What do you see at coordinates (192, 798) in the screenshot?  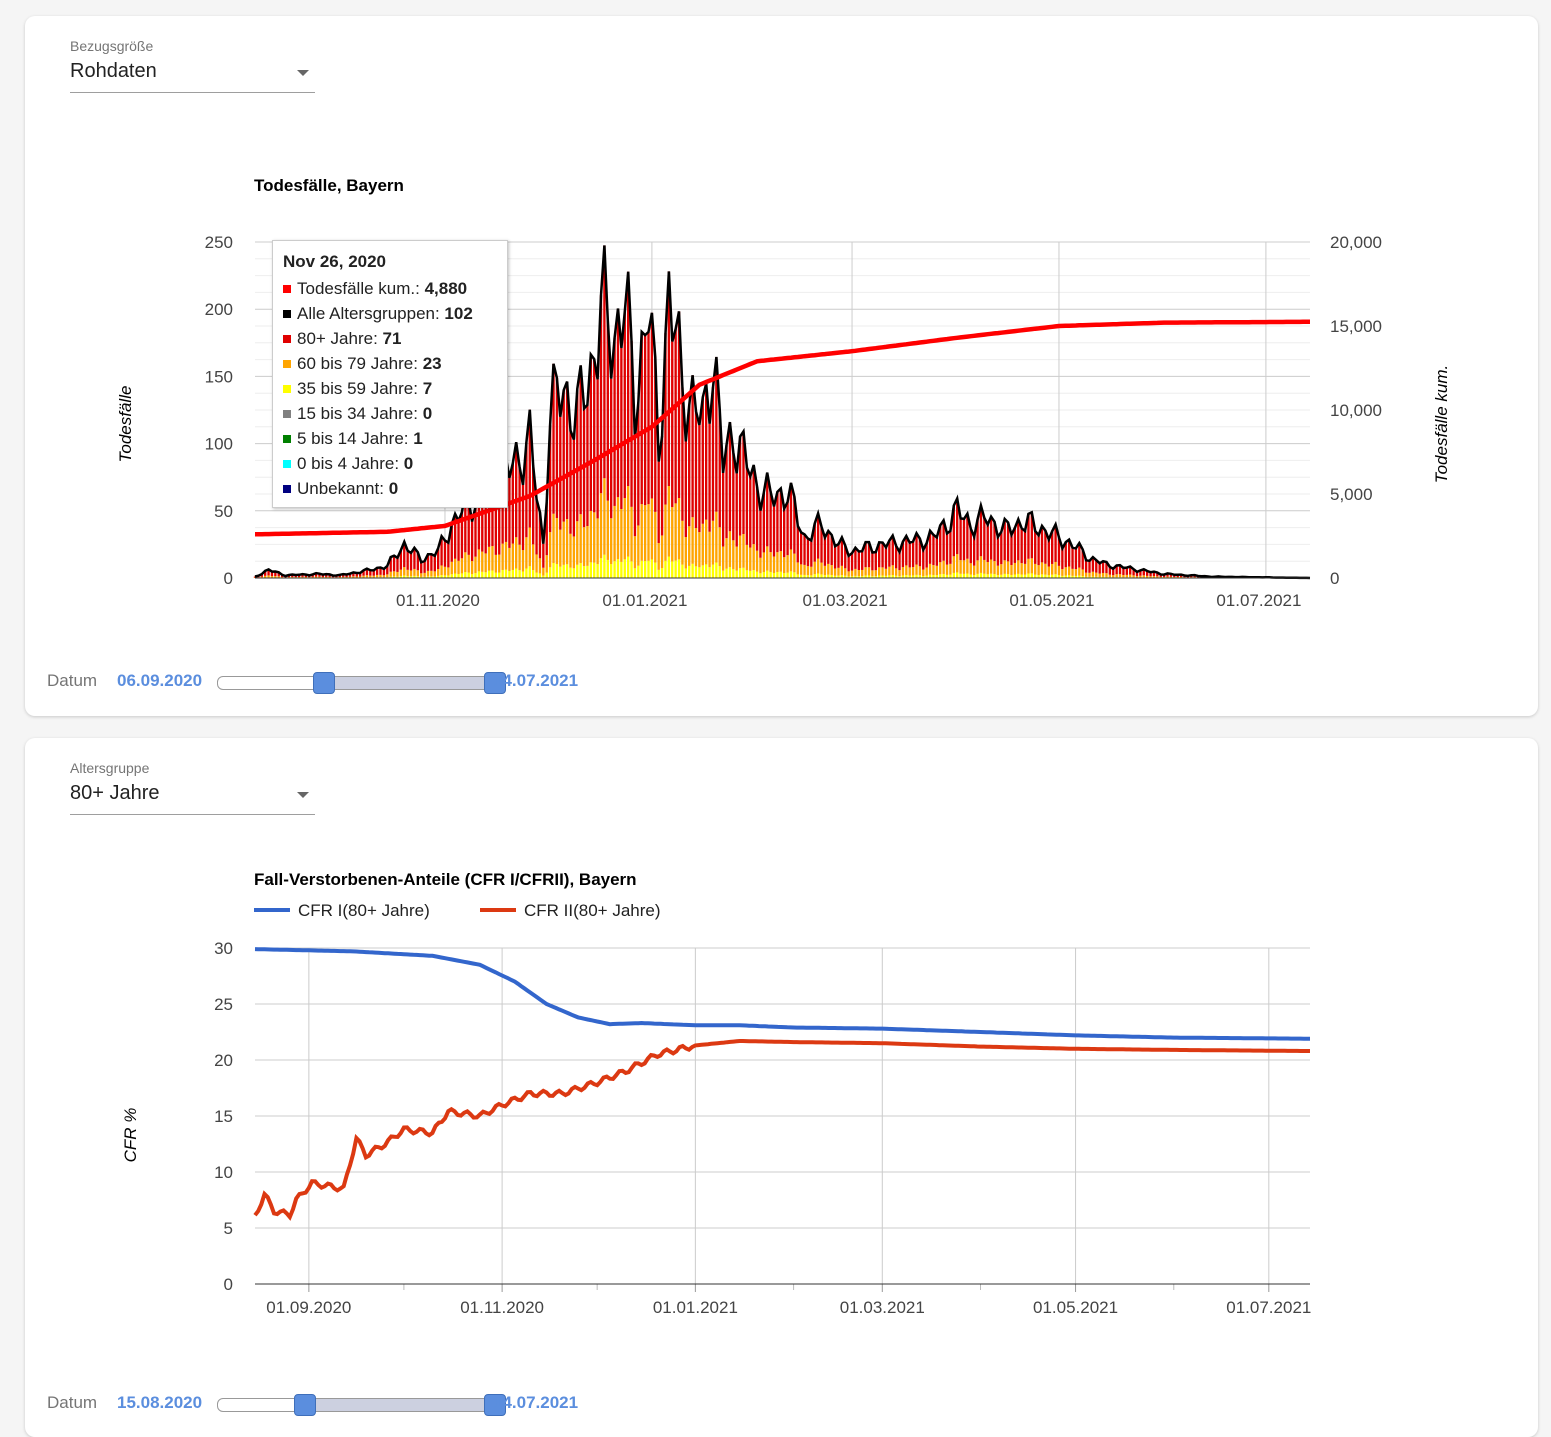 I see `age-group-select-value: 80+ Jahre` at bounding box center [192, 798].